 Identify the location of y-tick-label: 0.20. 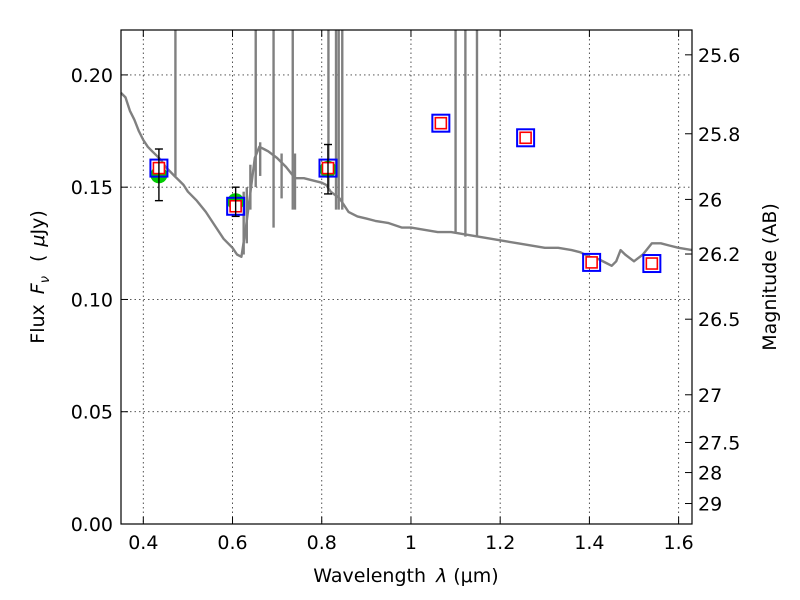
(92, 76).